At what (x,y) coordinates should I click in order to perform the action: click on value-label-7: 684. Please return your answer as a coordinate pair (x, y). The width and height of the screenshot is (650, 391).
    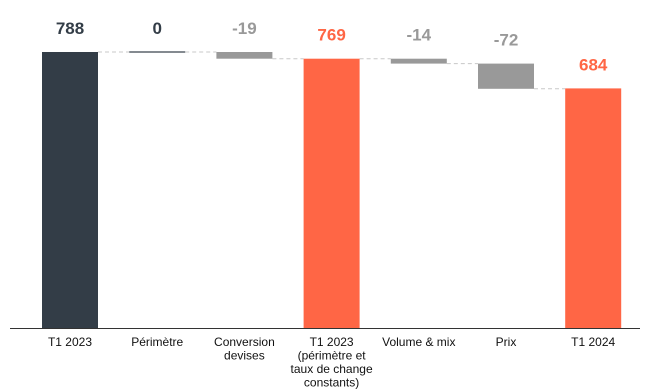
    Looking at the image, I should click on (593, 64).